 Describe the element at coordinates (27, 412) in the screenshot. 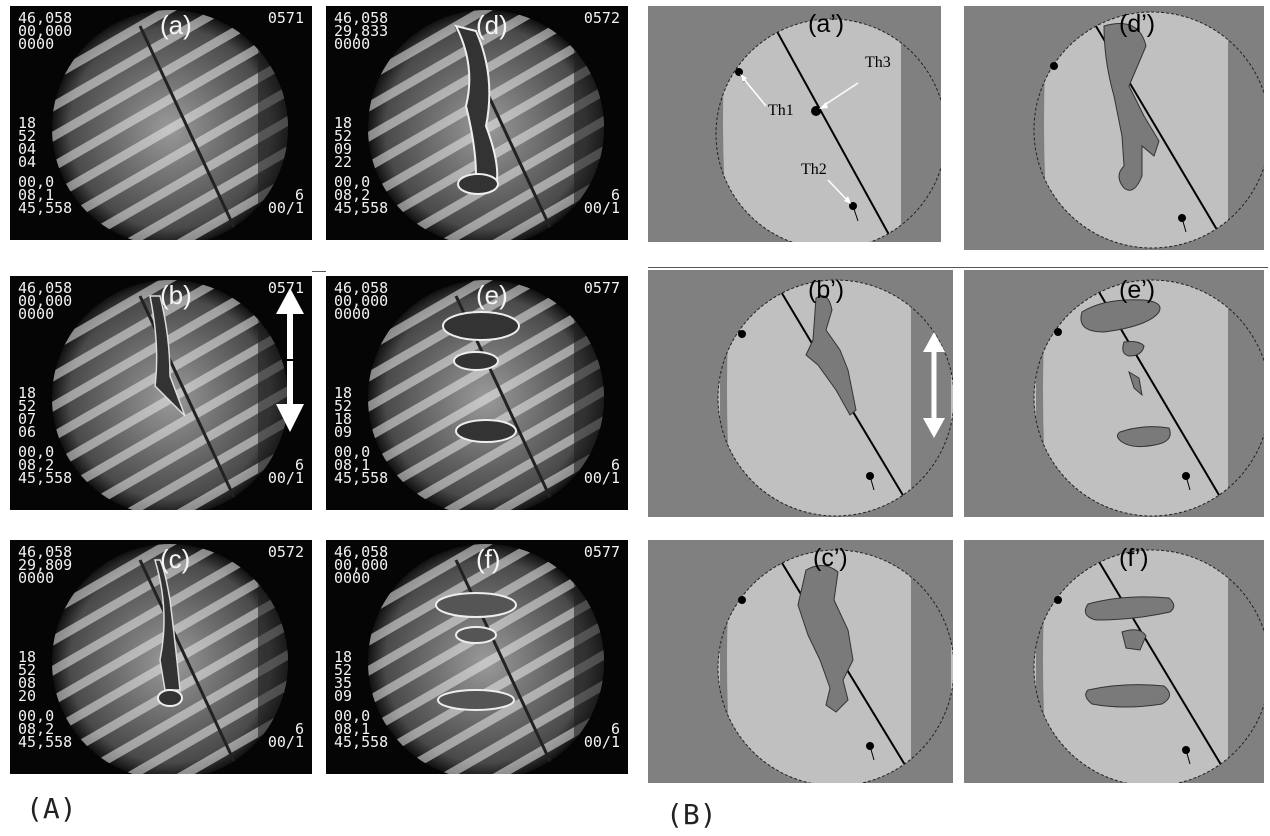

I see `osd-mid-left: 18 52 07 06` at that location.